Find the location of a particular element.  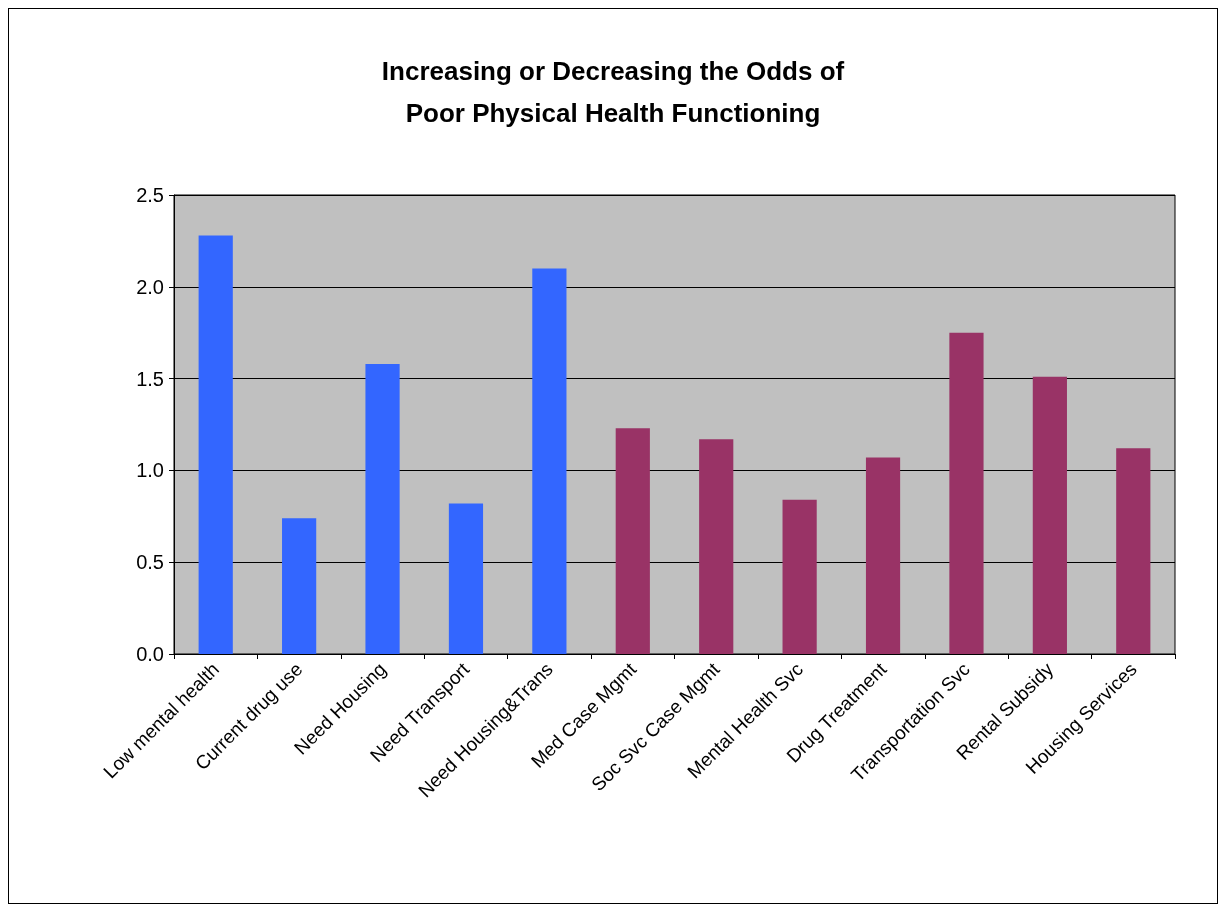

y-tick-label: 1.0 is located at coordinates (150, 470).